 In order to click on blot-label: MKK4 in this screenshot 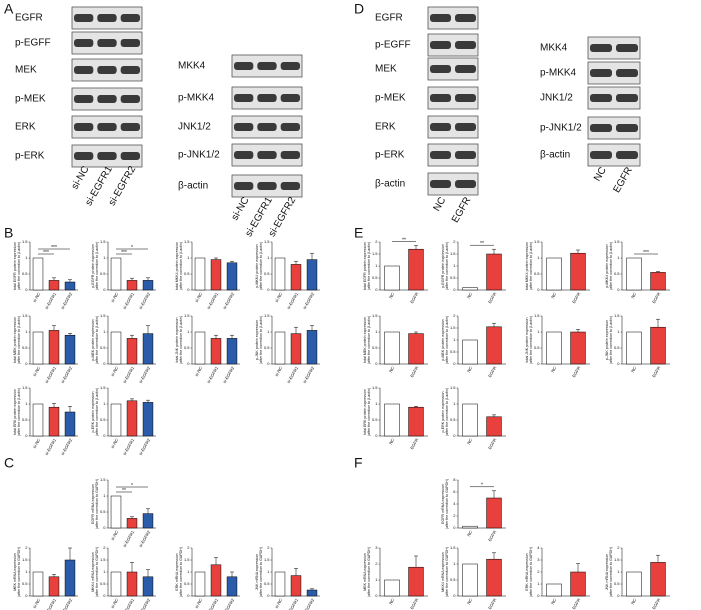, I will do `click(554, 48)`.